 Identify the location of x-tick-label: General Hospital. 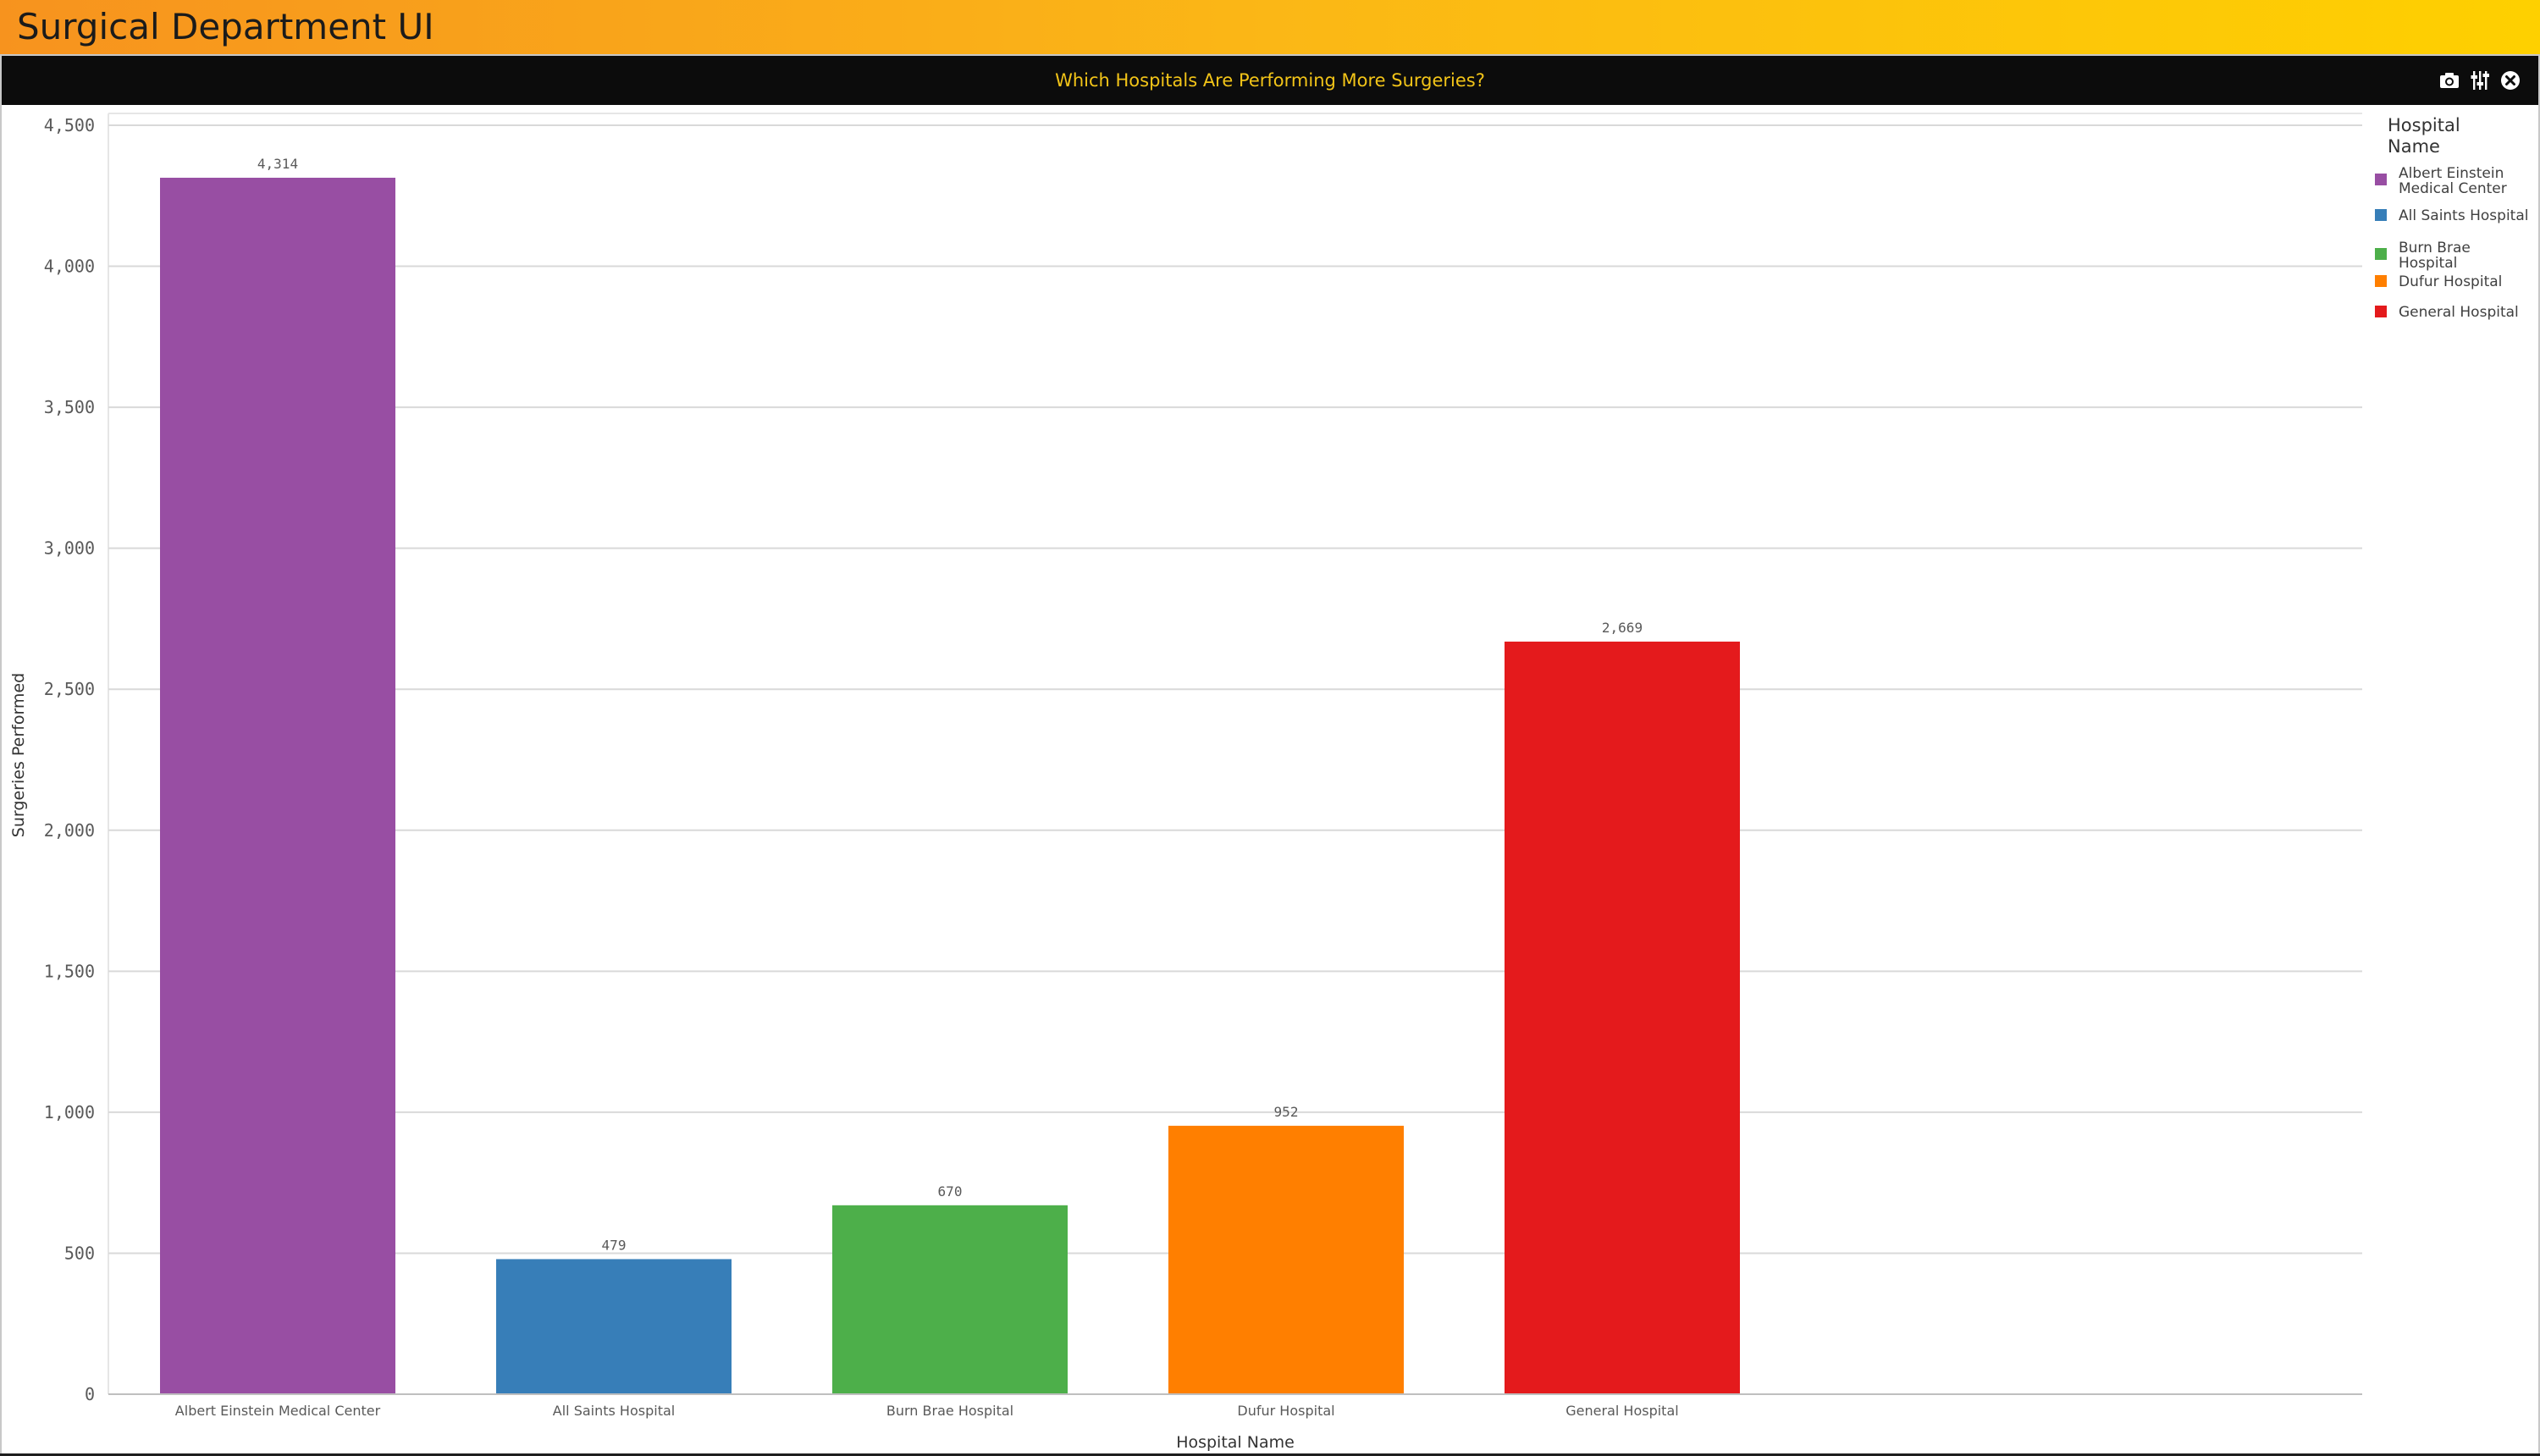
(1621, 1411).